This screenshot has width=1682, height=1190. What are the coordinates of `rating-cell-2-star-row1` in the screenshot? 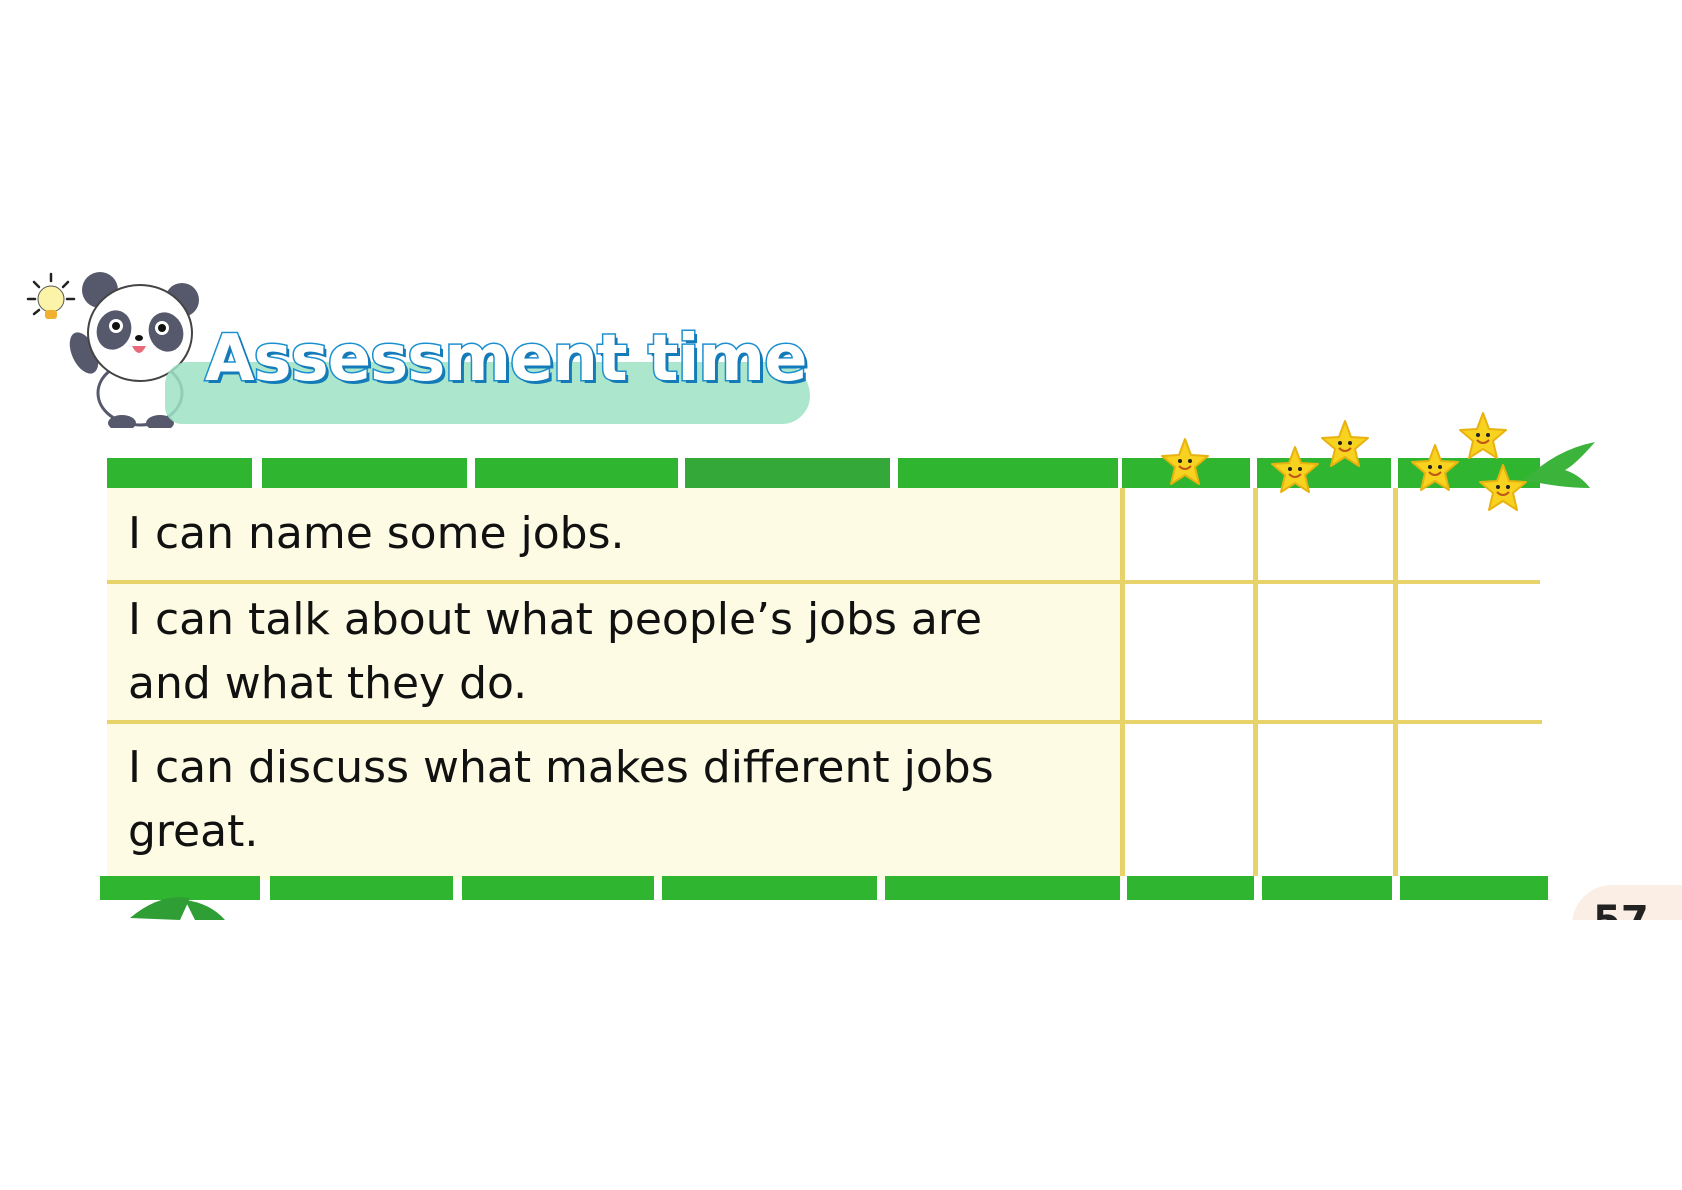 It's located at (1325, 535).